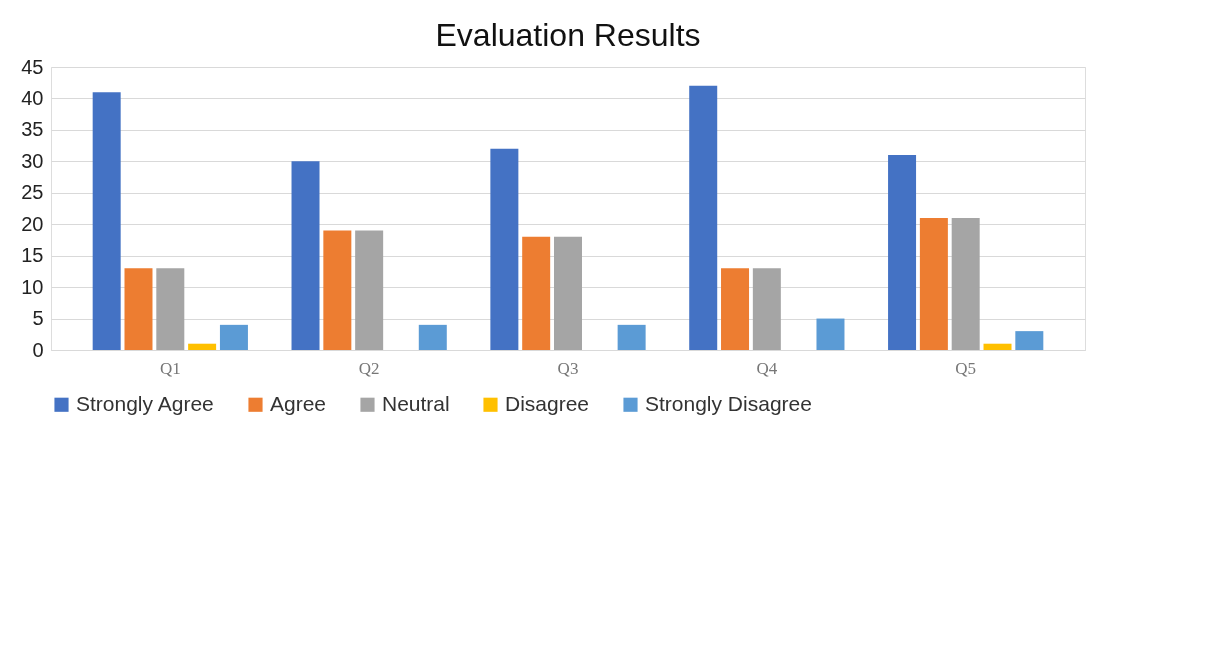  What do you see at coordinates (145, 403) in the screenshot?
I see `legend-label: Strongly Agree` at bounding box center [145, 403].